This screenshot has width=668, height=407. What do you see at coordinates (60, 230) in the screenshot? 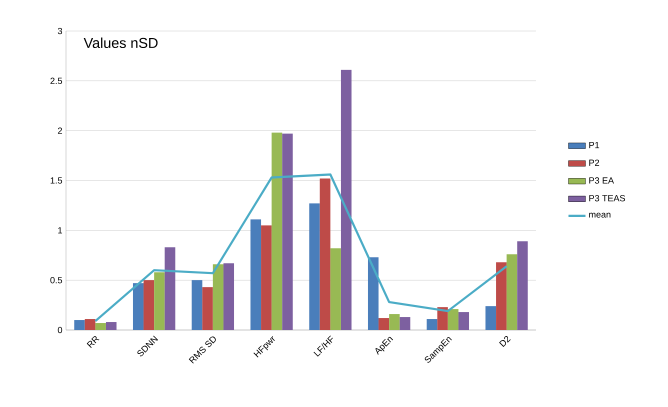
I see `y-tick-label: 1` at bounding box center [60, 230].